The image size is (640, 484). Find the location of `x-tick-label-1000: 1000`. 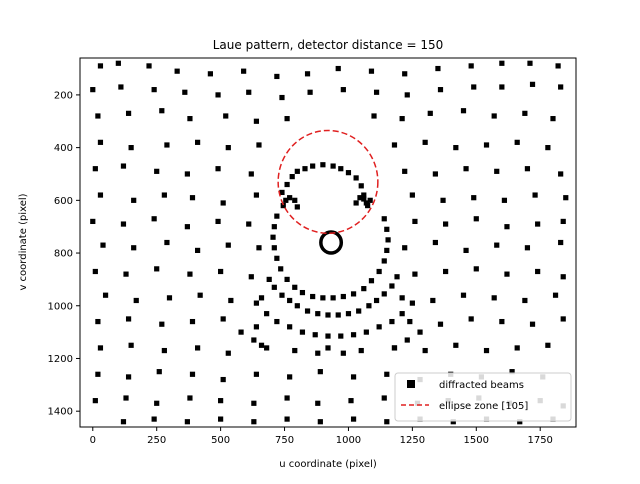

x-tick-label-1000: 1000 is located at coordinates (348, 440).